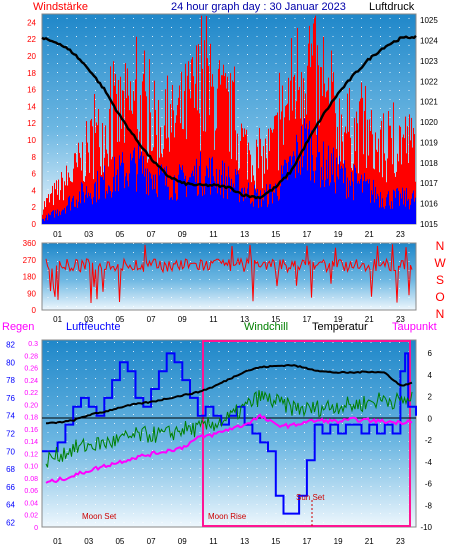 This screenshot has width=462, height=550. What do you see at coordinates (429, 61) in the screenshot?
I see `pressure-y-tick: 1023` at bounding box center [429, 61].